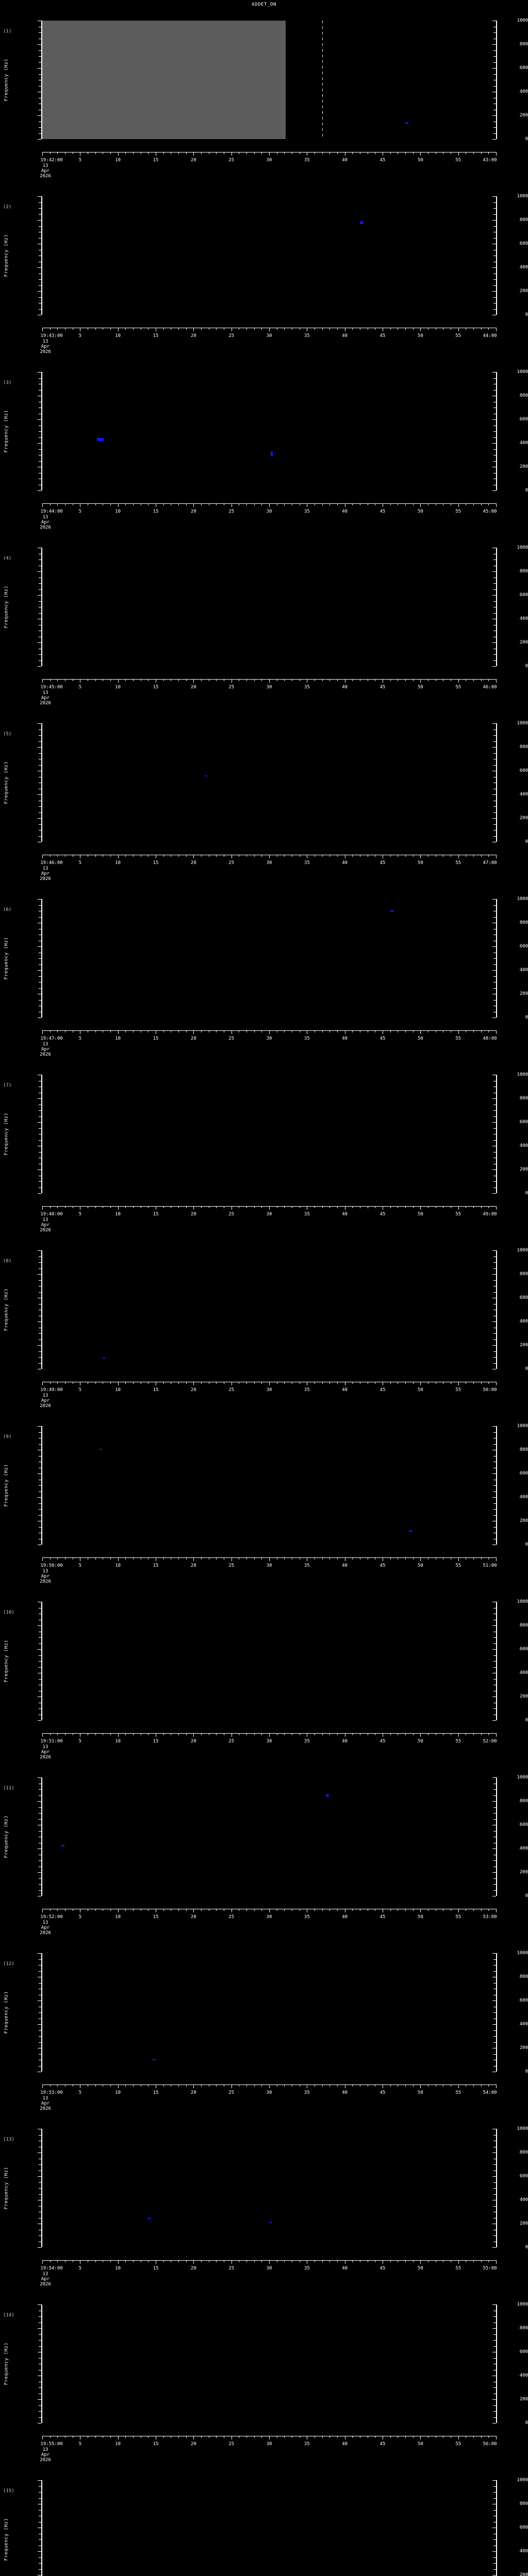 This screenshot has width=528, height=2576. What do you see at coordinates (45, 1757) in the screenshot?
I see `date-line: 2026` at bounding box center [45, 1757].